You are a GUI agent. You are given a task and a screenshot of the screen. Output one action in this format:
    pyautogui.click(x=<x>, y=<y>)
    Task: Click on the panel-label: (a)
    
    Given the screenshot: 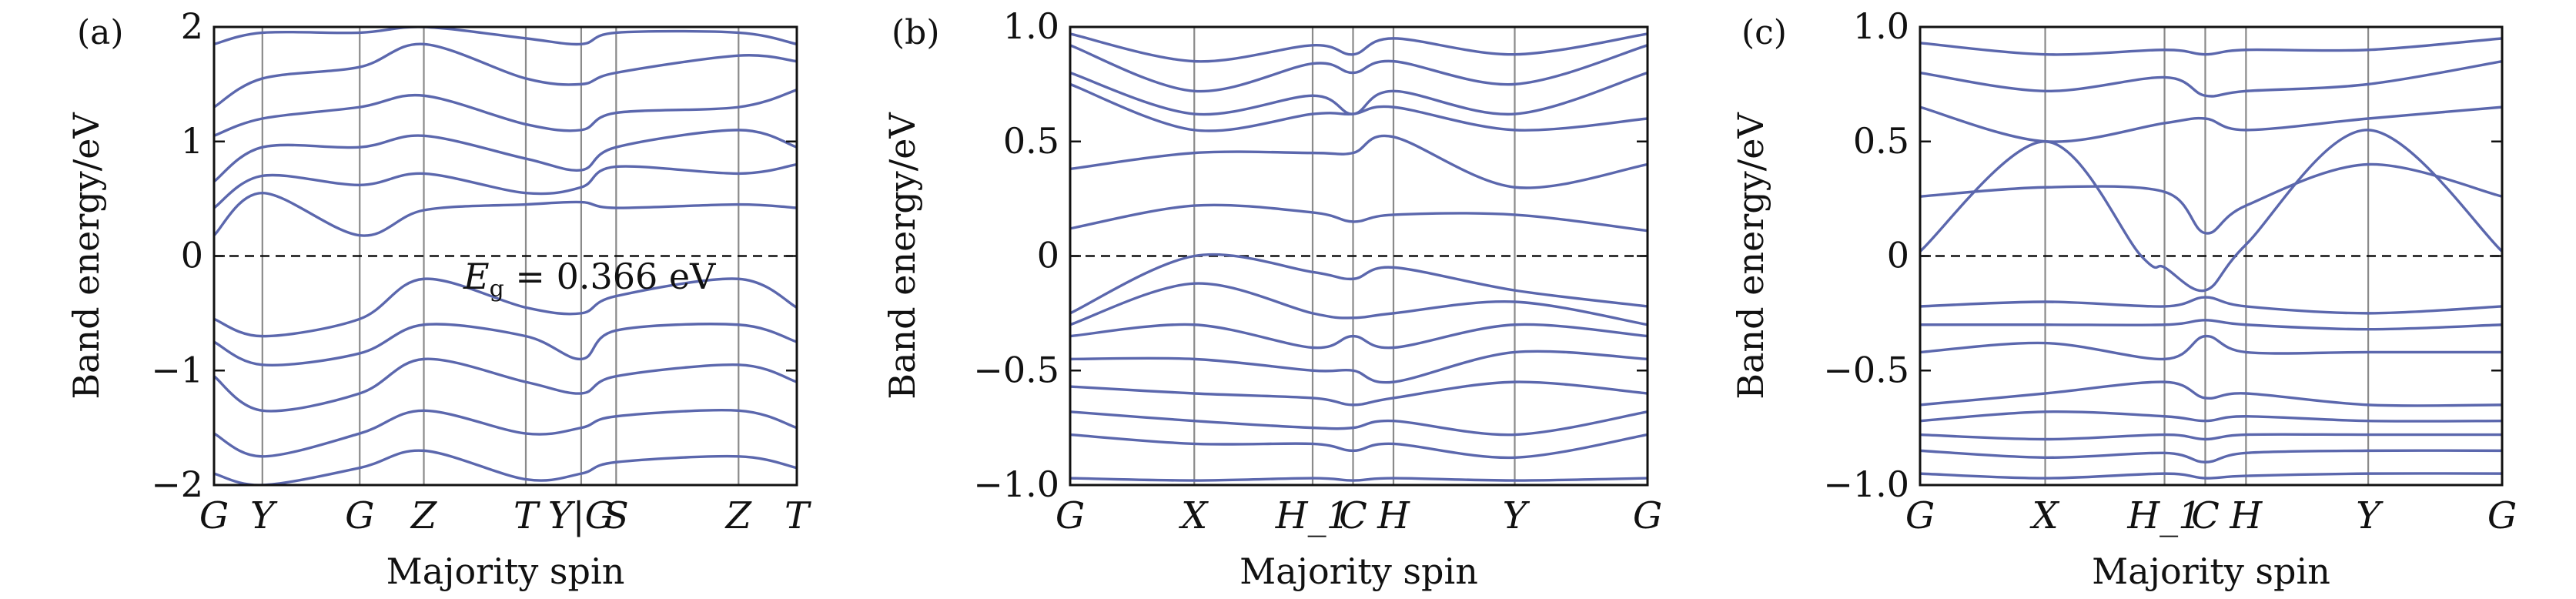 What is the action you would take?
    pyautogui.click(x=100, y=32)
    